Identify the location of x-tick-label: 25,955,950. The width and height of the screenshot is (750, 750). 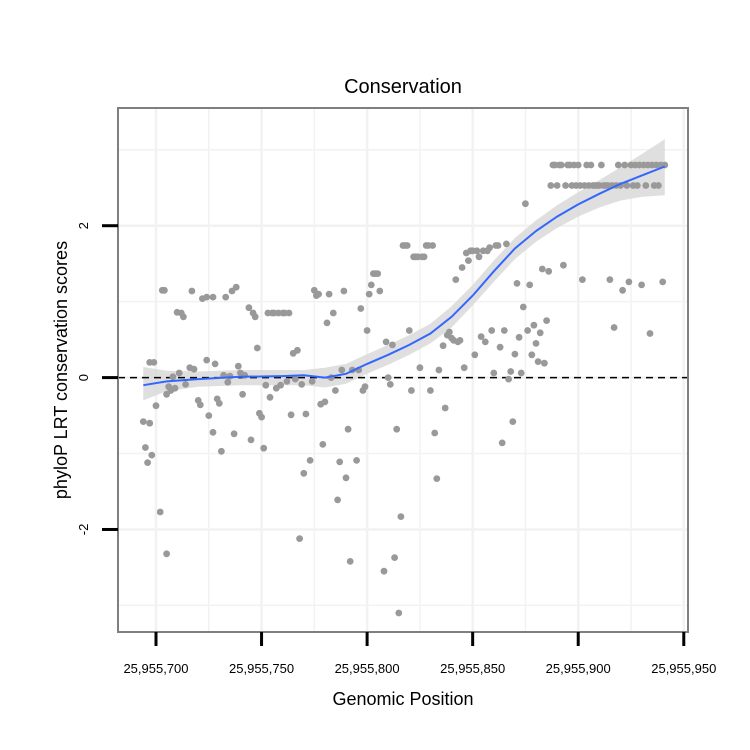
(683, 668).